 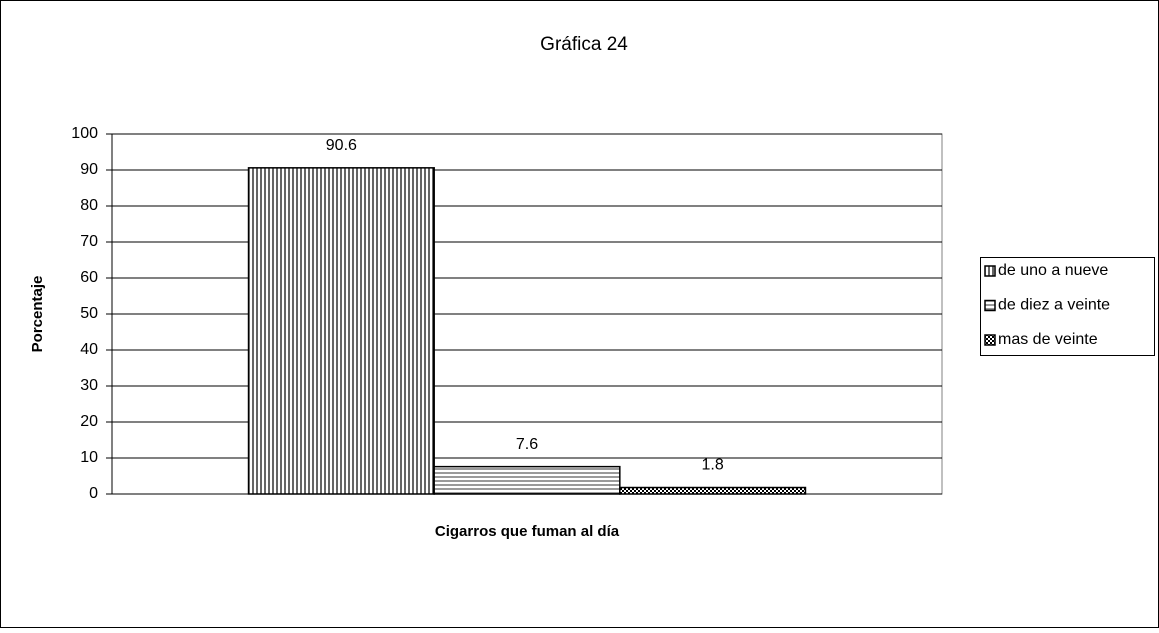 I want to click on value-label: 90.6, so click(x=341, y=145).